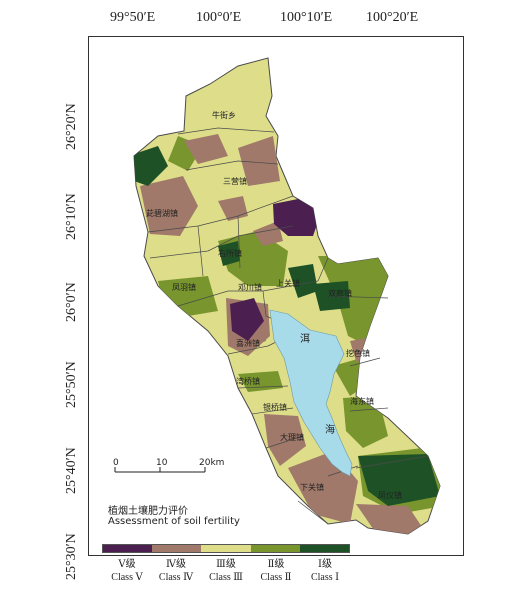 Image resolution: width=519 pixels, height=611 pixels. I want to click on legend-label-en: Class Ⅲ, so click(226, 577).